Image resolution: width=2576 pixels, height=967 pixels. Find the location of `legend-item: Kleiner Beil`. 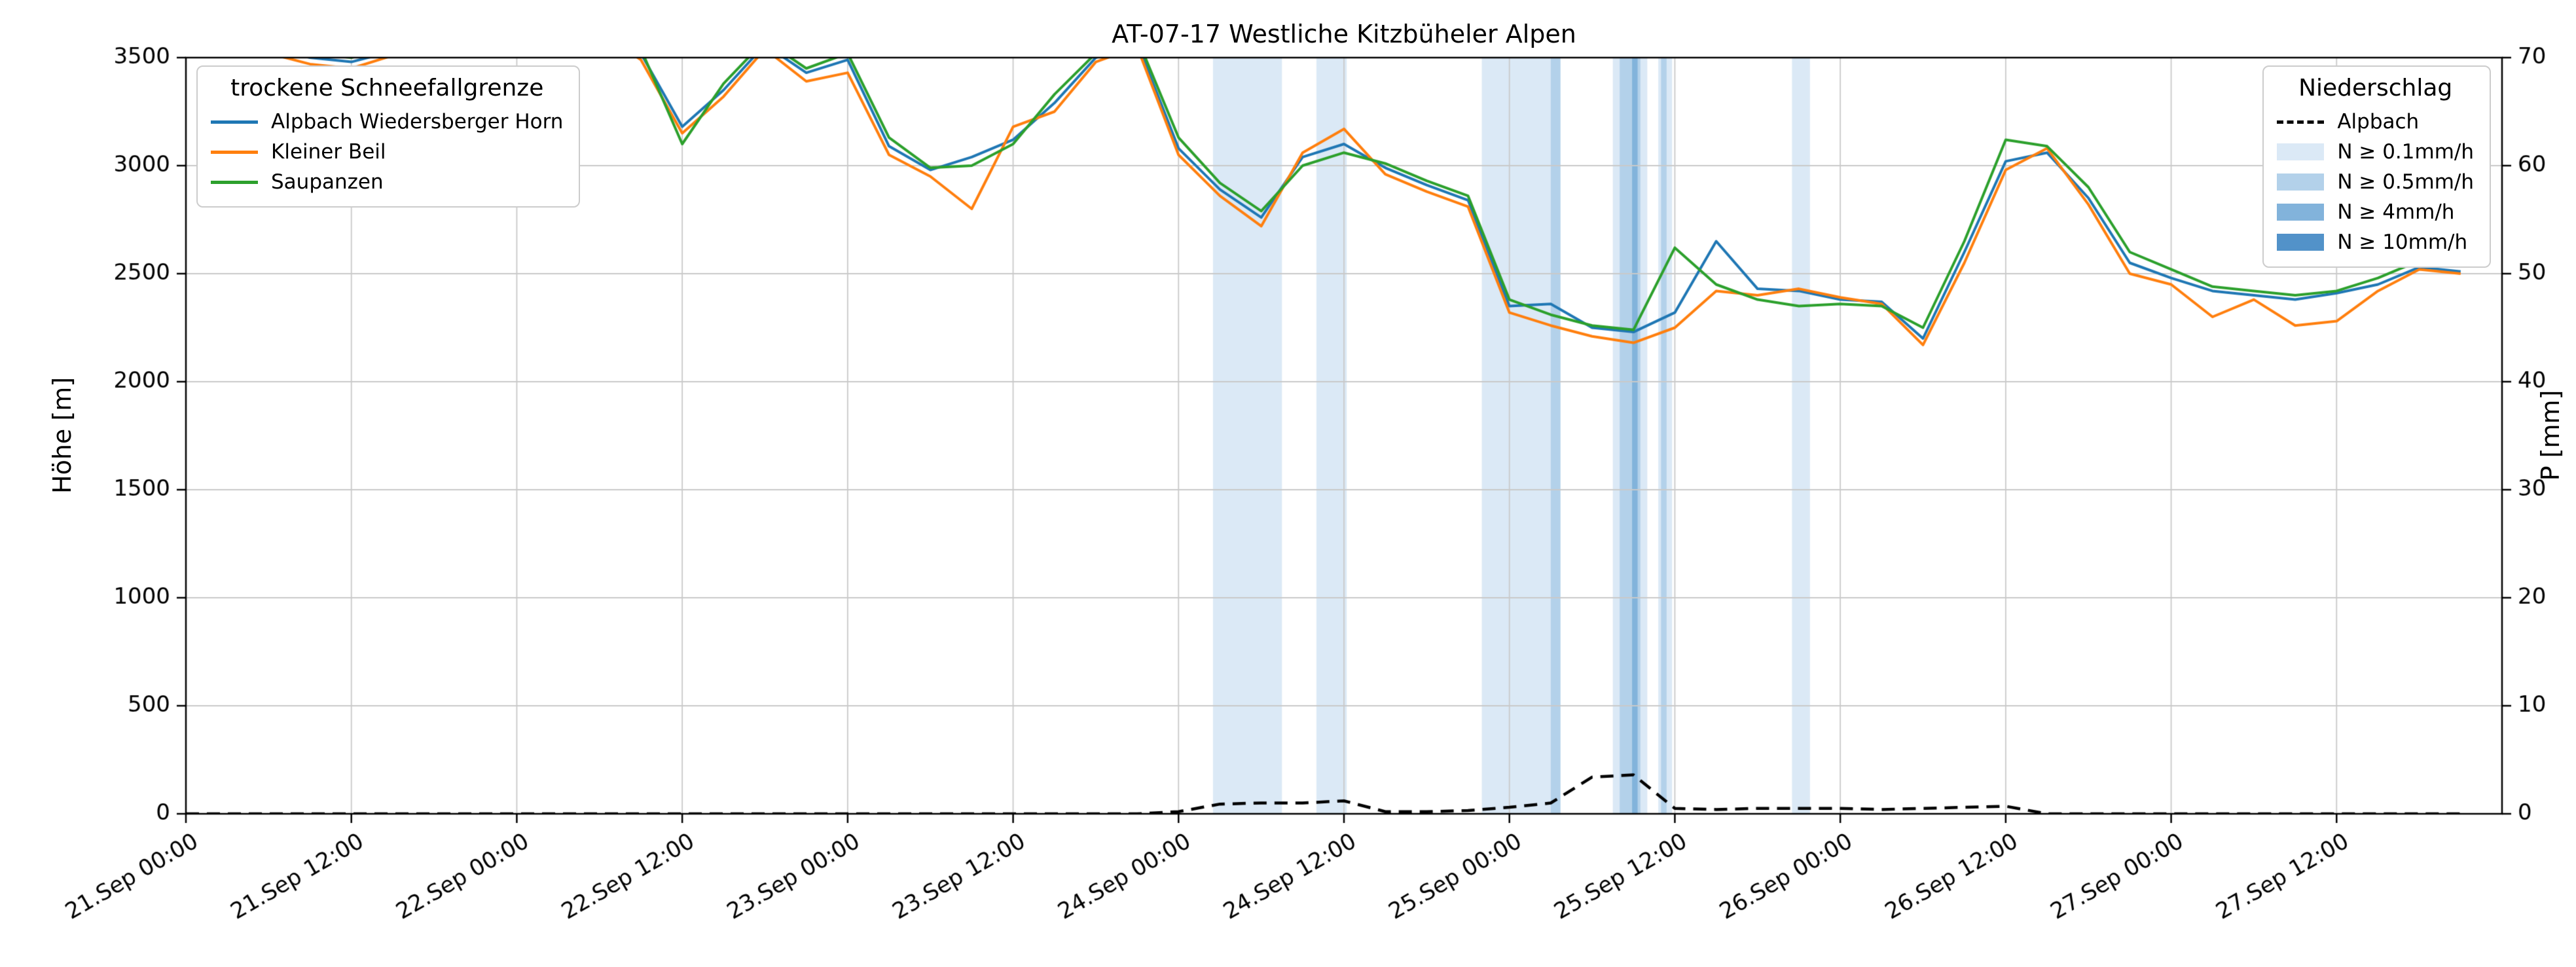

legend-item: Kleiner Beil is located at coordinates (387, 152).